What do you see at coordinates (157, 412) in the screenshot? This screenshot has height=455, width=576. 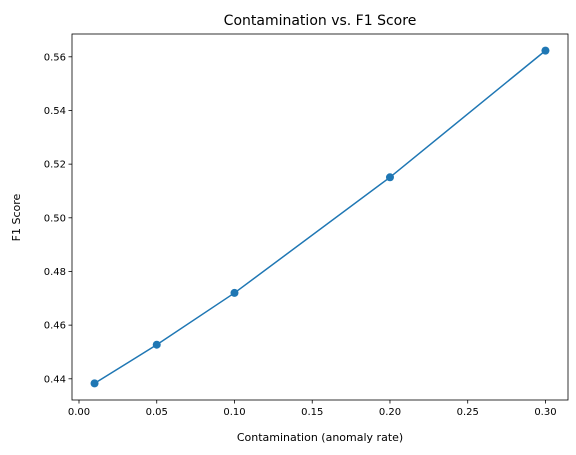 I see `x-tick-label-1: 0.05` at bounding box center [157, 412].